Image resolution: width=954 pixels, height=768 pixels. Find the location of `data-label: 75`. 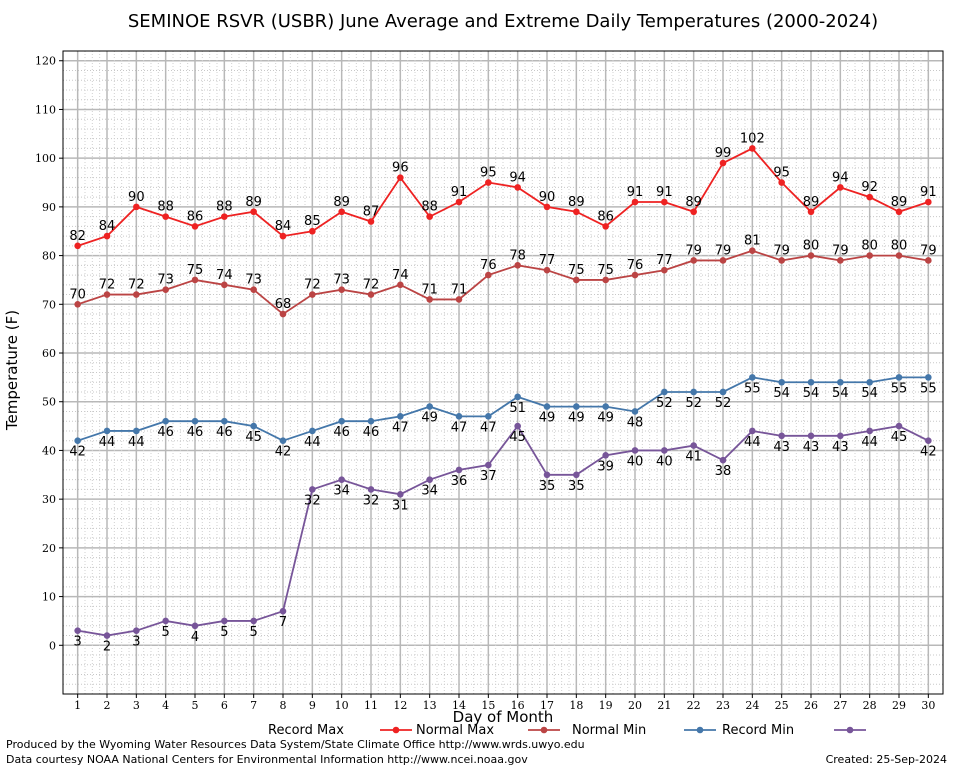

data-label: 75 is located at coordinates (576, 270).